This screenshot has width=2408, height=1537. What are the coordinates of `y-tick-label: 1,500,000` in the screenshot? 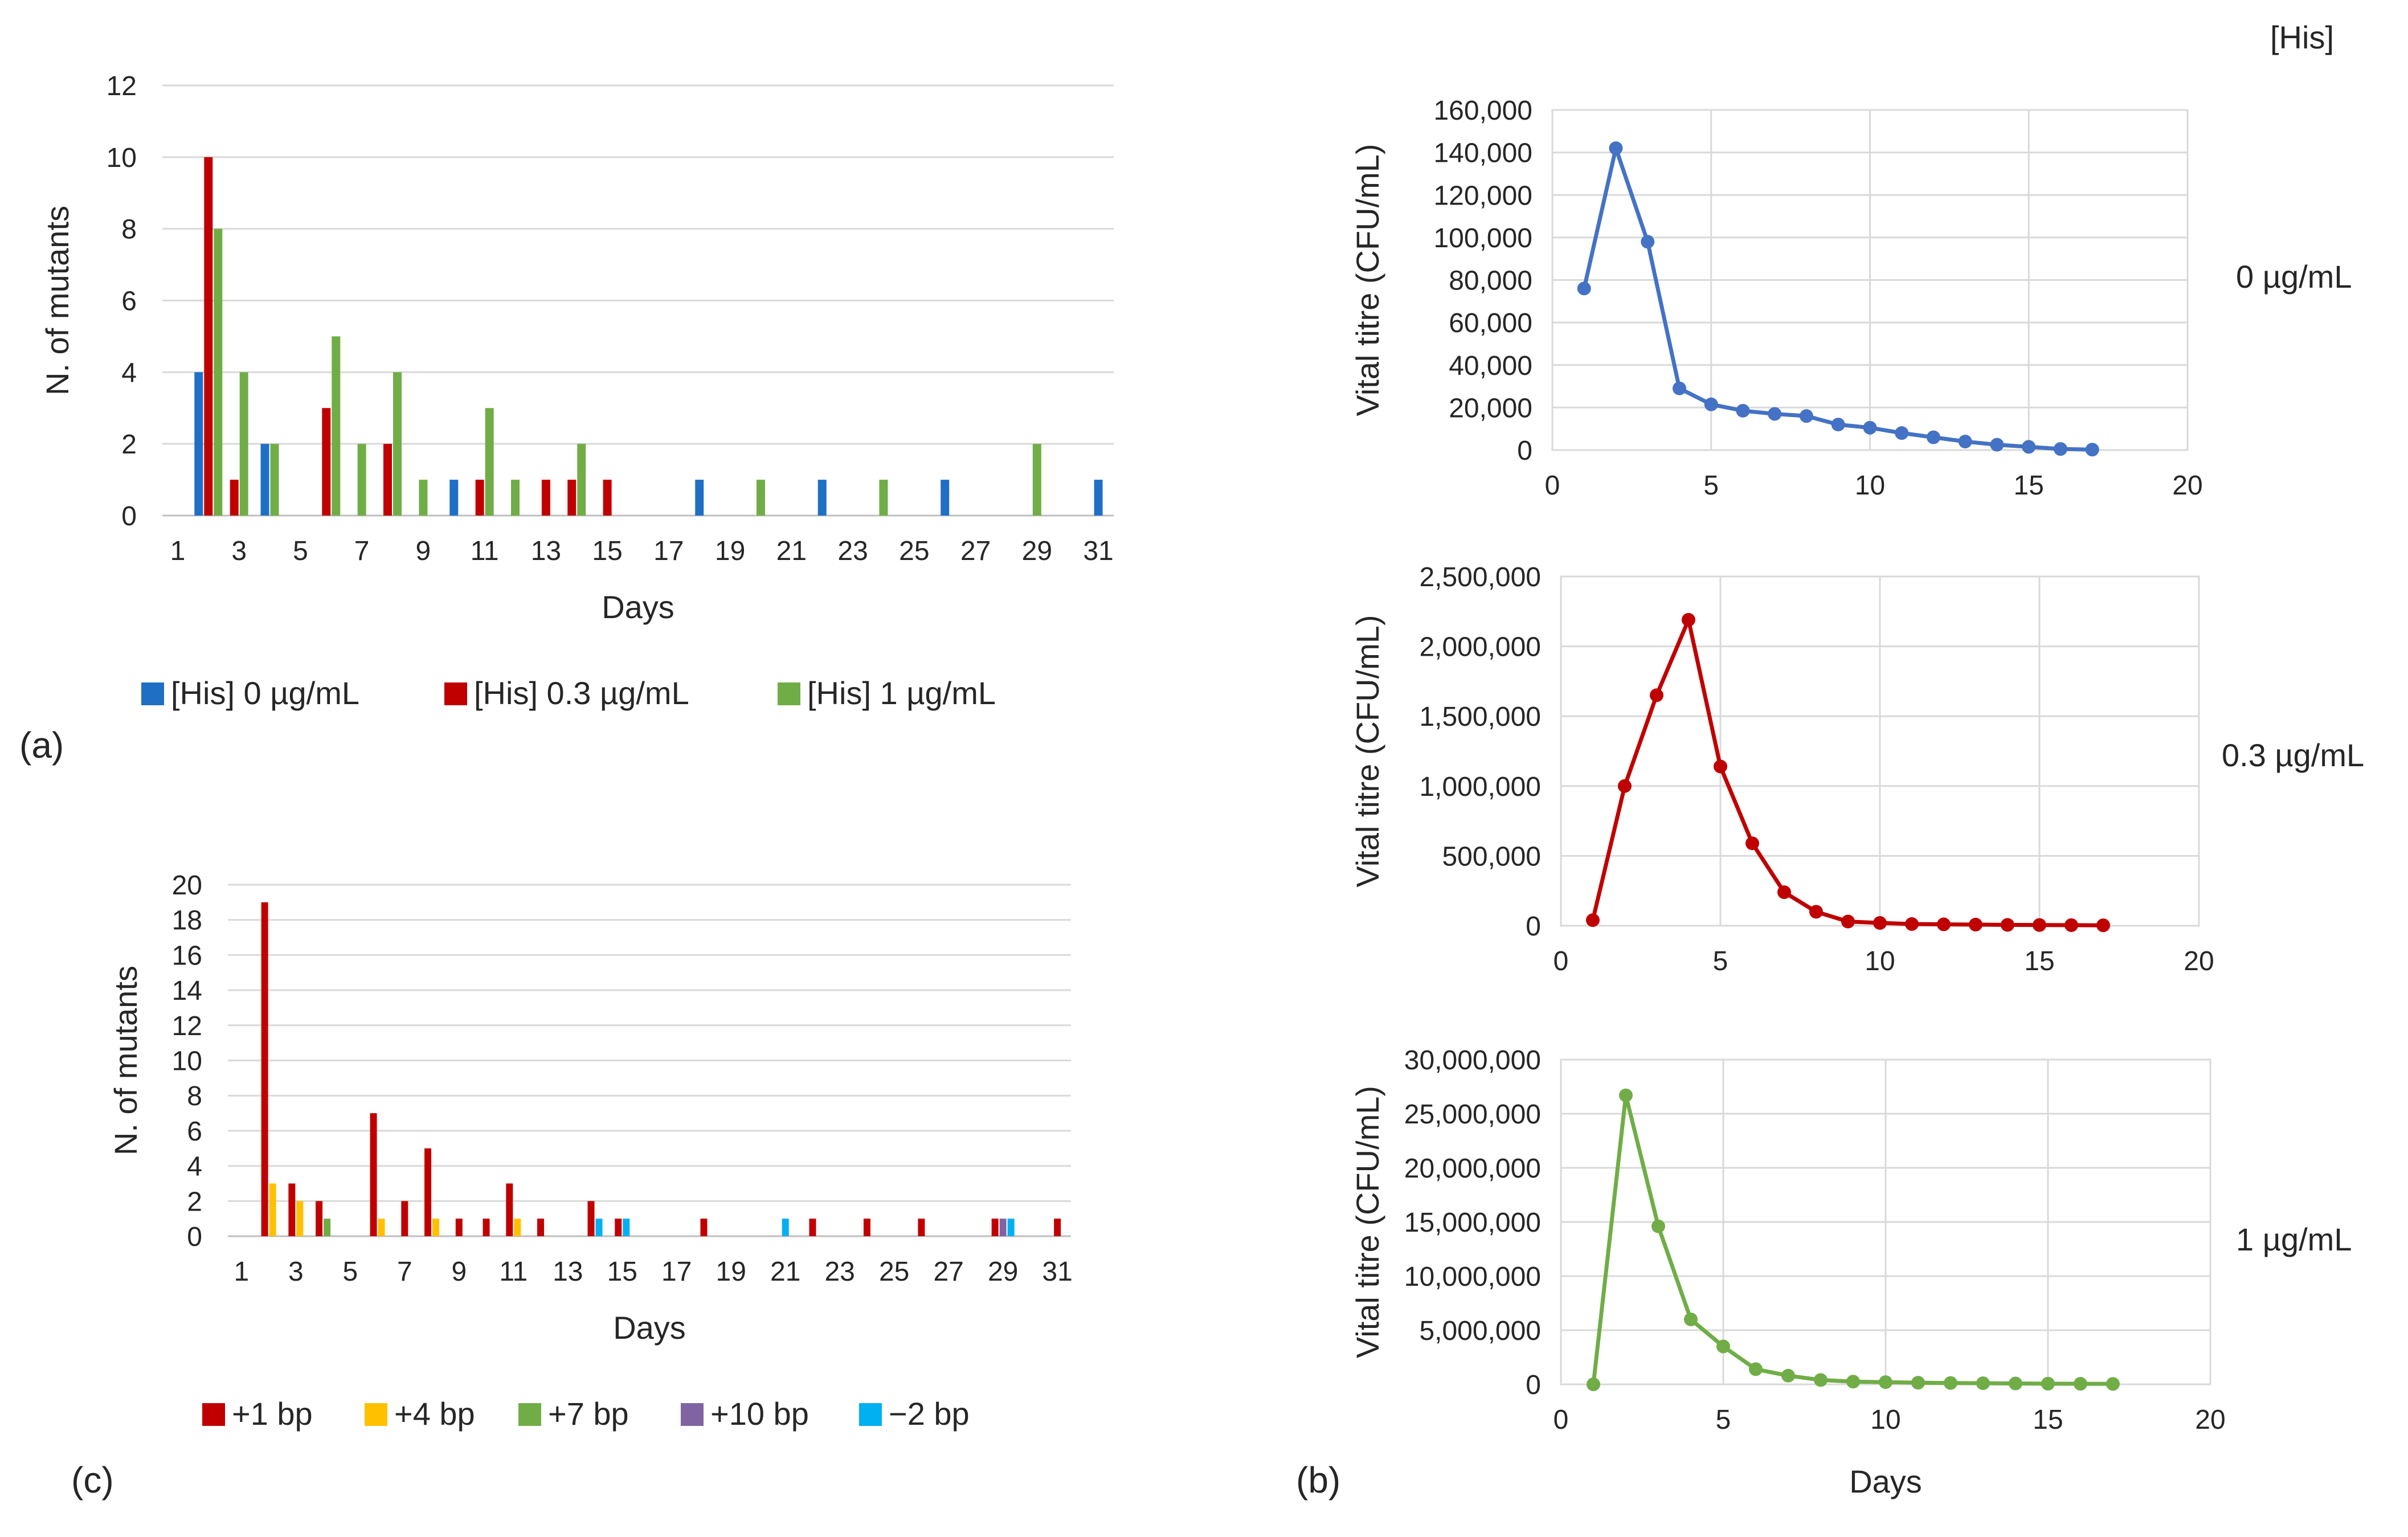 It's located at (1480, 717).